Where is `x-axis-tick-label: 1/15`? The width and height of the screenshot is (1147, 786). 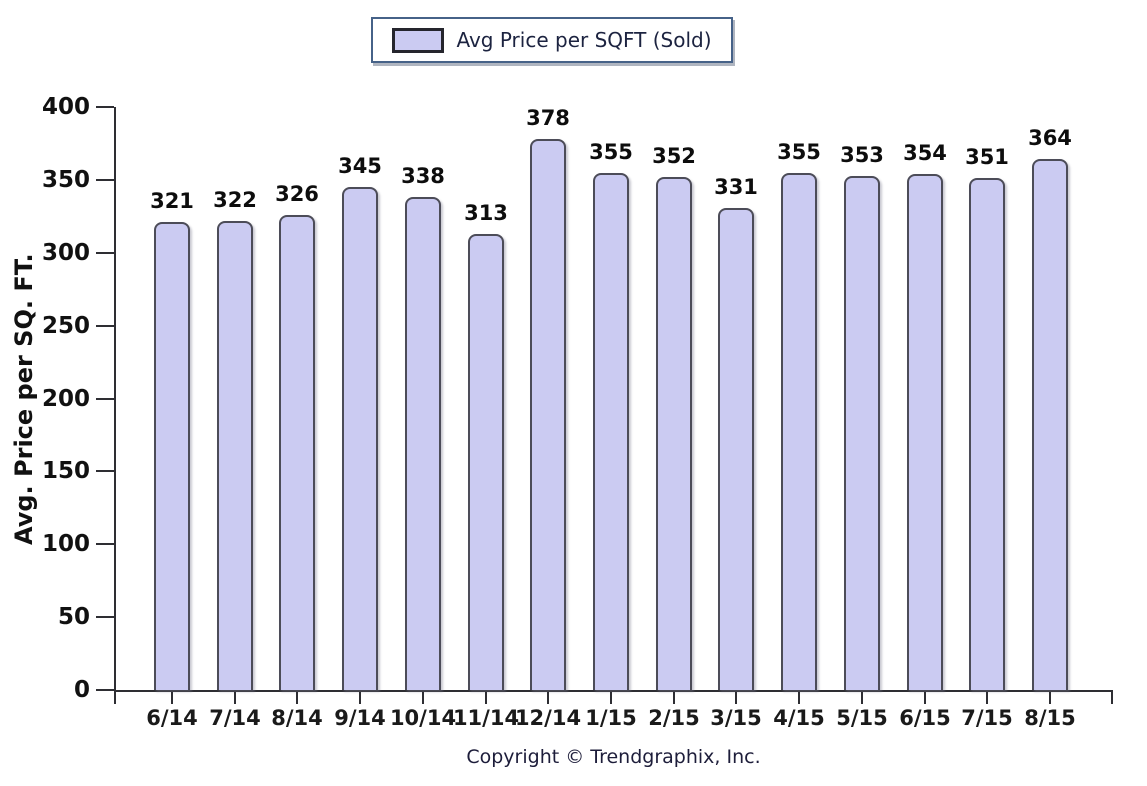 x-axis-tick-label: 1/15 is located at coordinates (611, 718).